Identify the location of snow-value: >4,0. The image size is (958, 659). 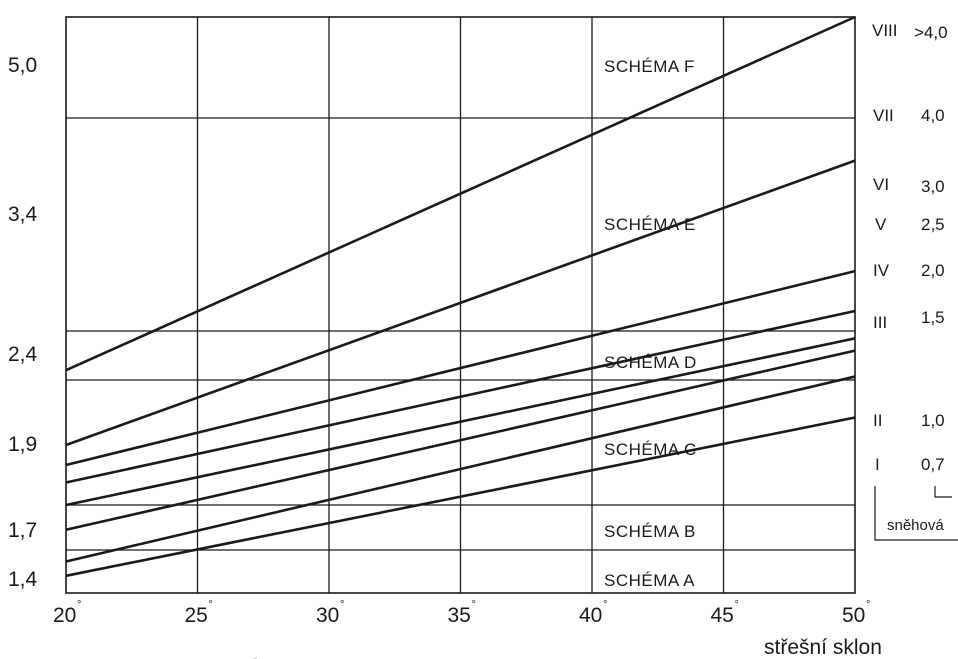
(931, 32).